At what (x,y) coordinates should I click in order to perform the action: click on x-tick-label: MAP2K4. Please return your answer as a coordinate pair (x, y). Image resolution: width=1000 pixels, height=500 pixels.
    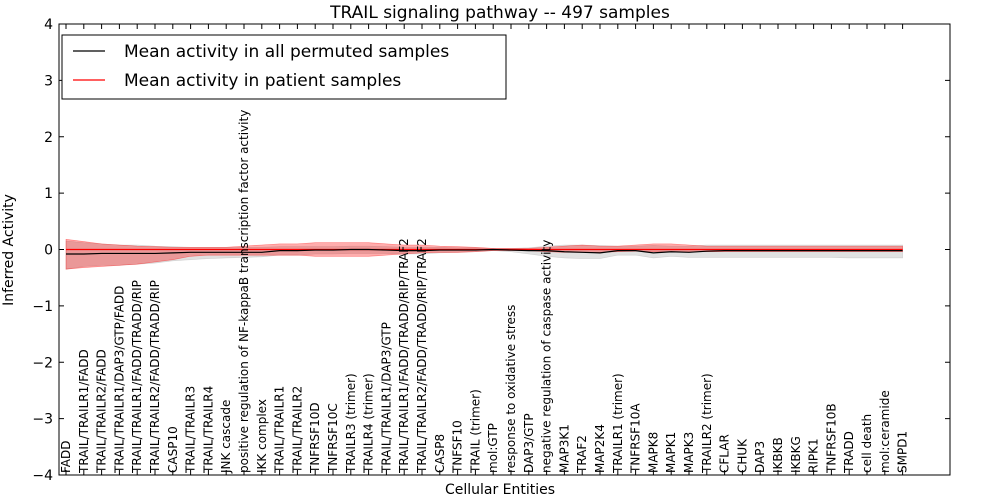
    Looking at the image, I should click on (600, 448).